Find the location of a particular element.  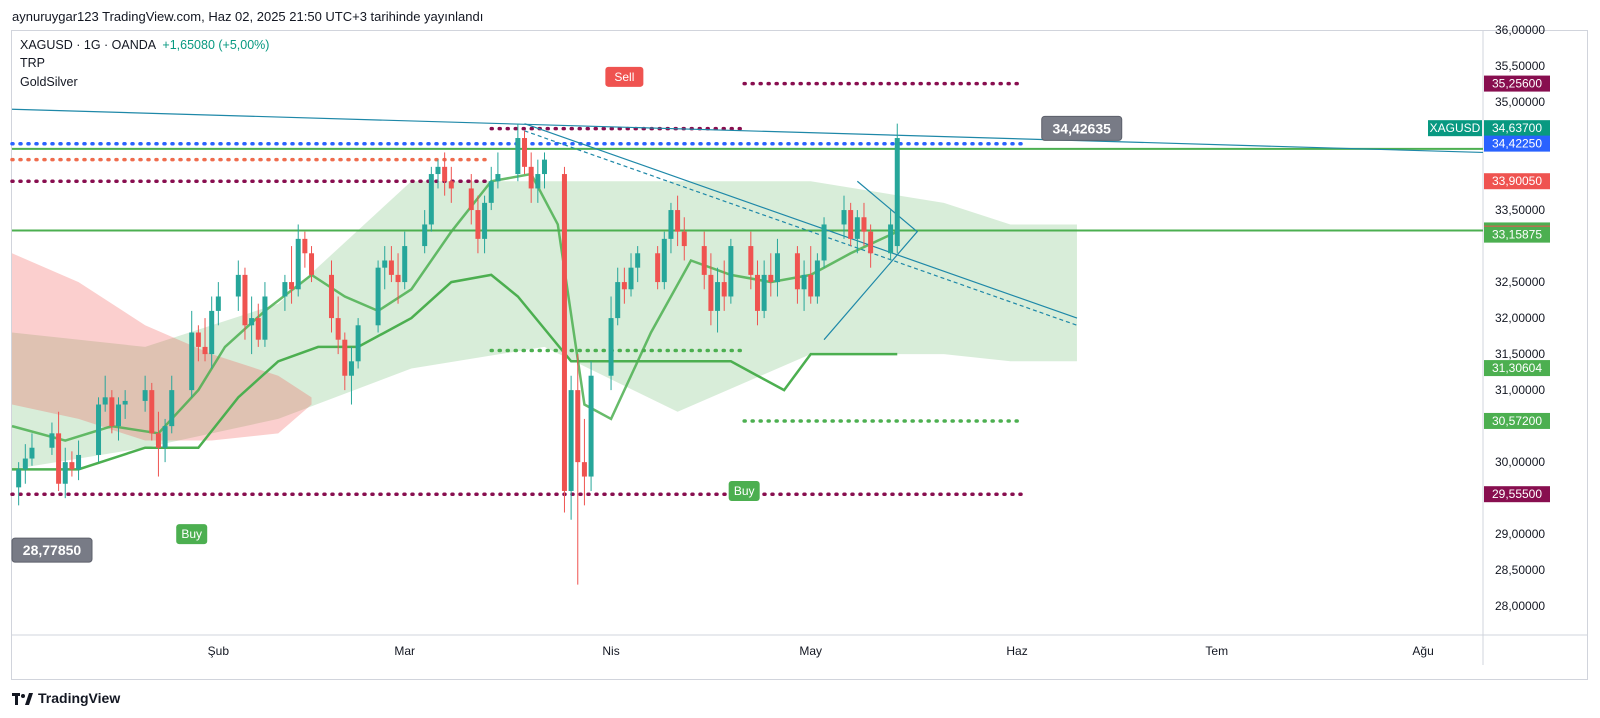

x-tick-label: Haz is located at coordinates (1016, 651).